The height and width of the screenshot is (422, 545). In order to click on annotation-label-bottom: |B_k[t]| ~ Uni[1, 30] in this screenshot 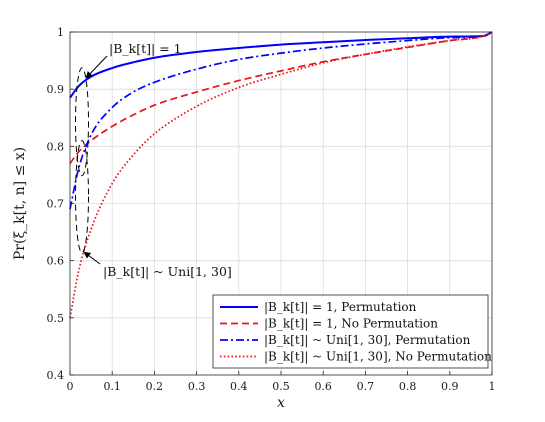, I will do `click(167, 271)`.